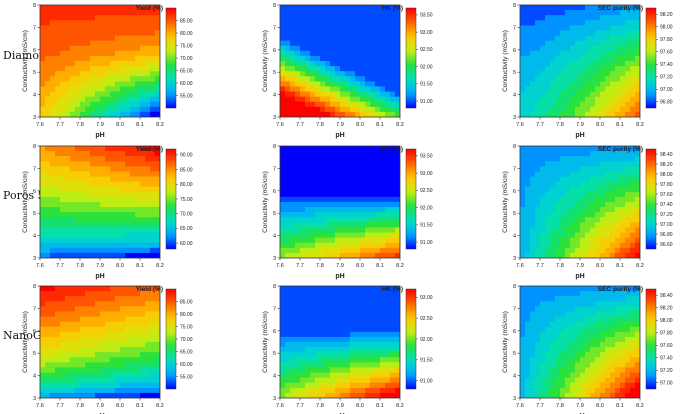 This screenshot has width=685, height=414. I want to click on x-tick-label: 8.2, so click(160, 406).